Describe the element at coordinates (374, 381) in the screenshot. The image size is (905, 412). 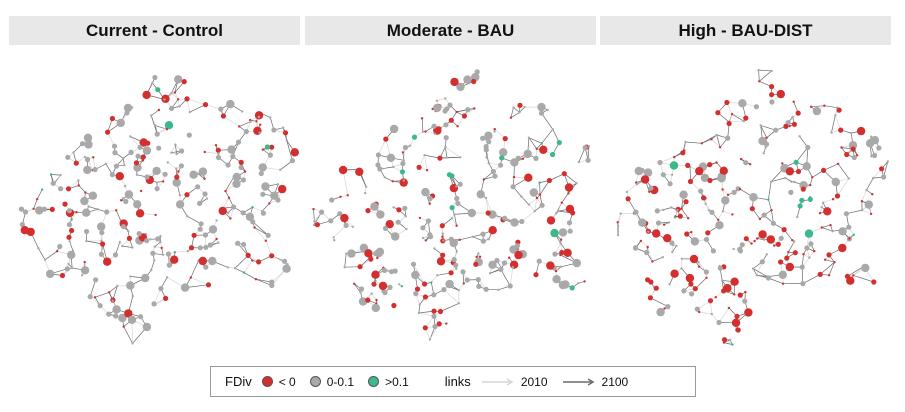
I see `green-dot-icon` at that location.